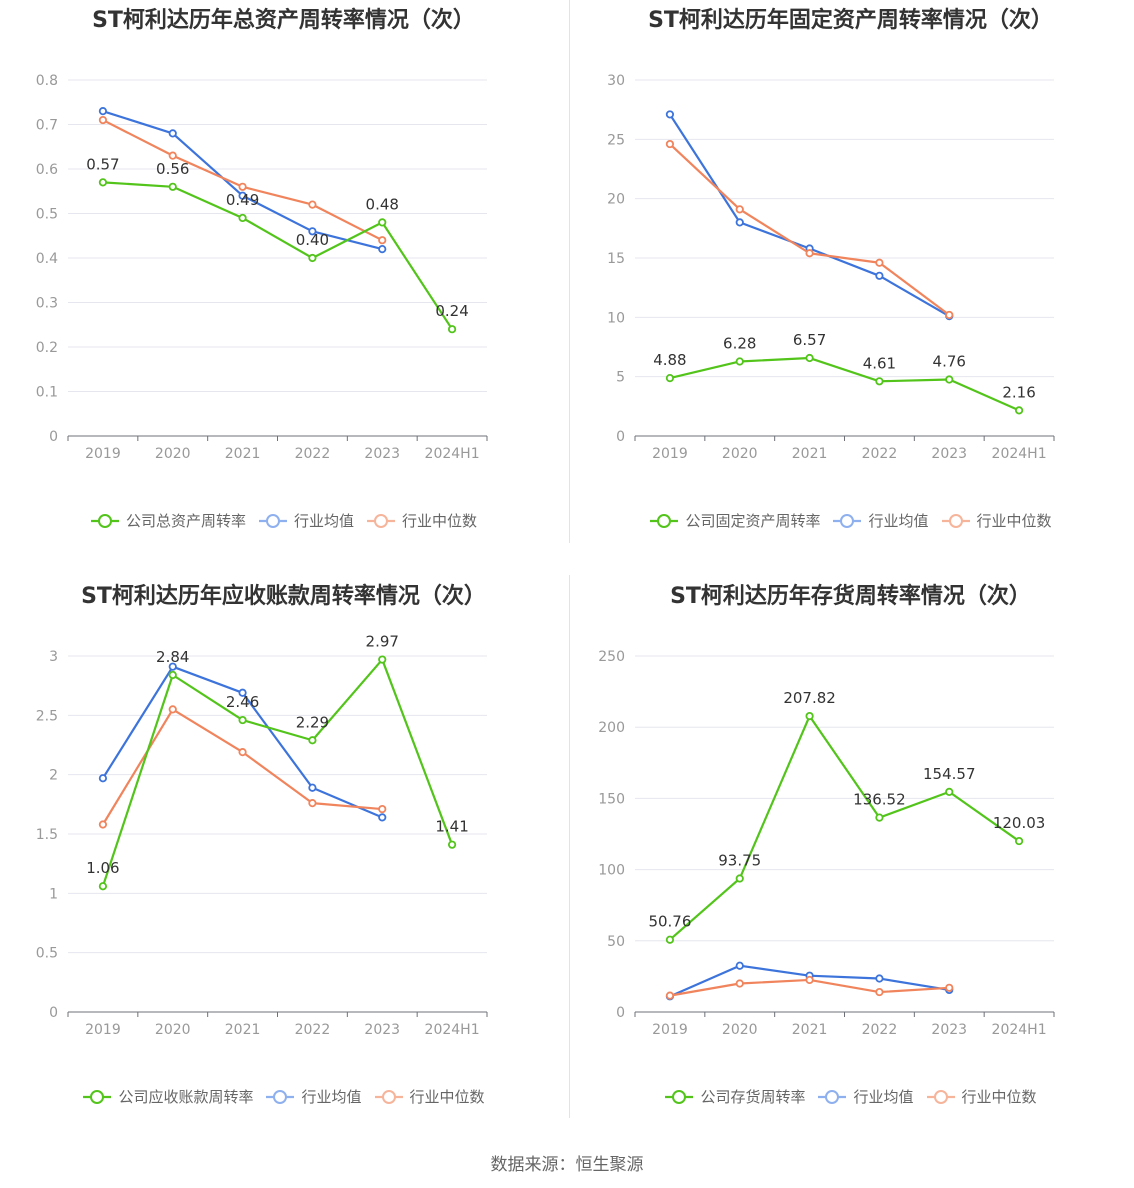  I want to click on legend-item-company-series: 公司存货周转率, so click(734, 1096).